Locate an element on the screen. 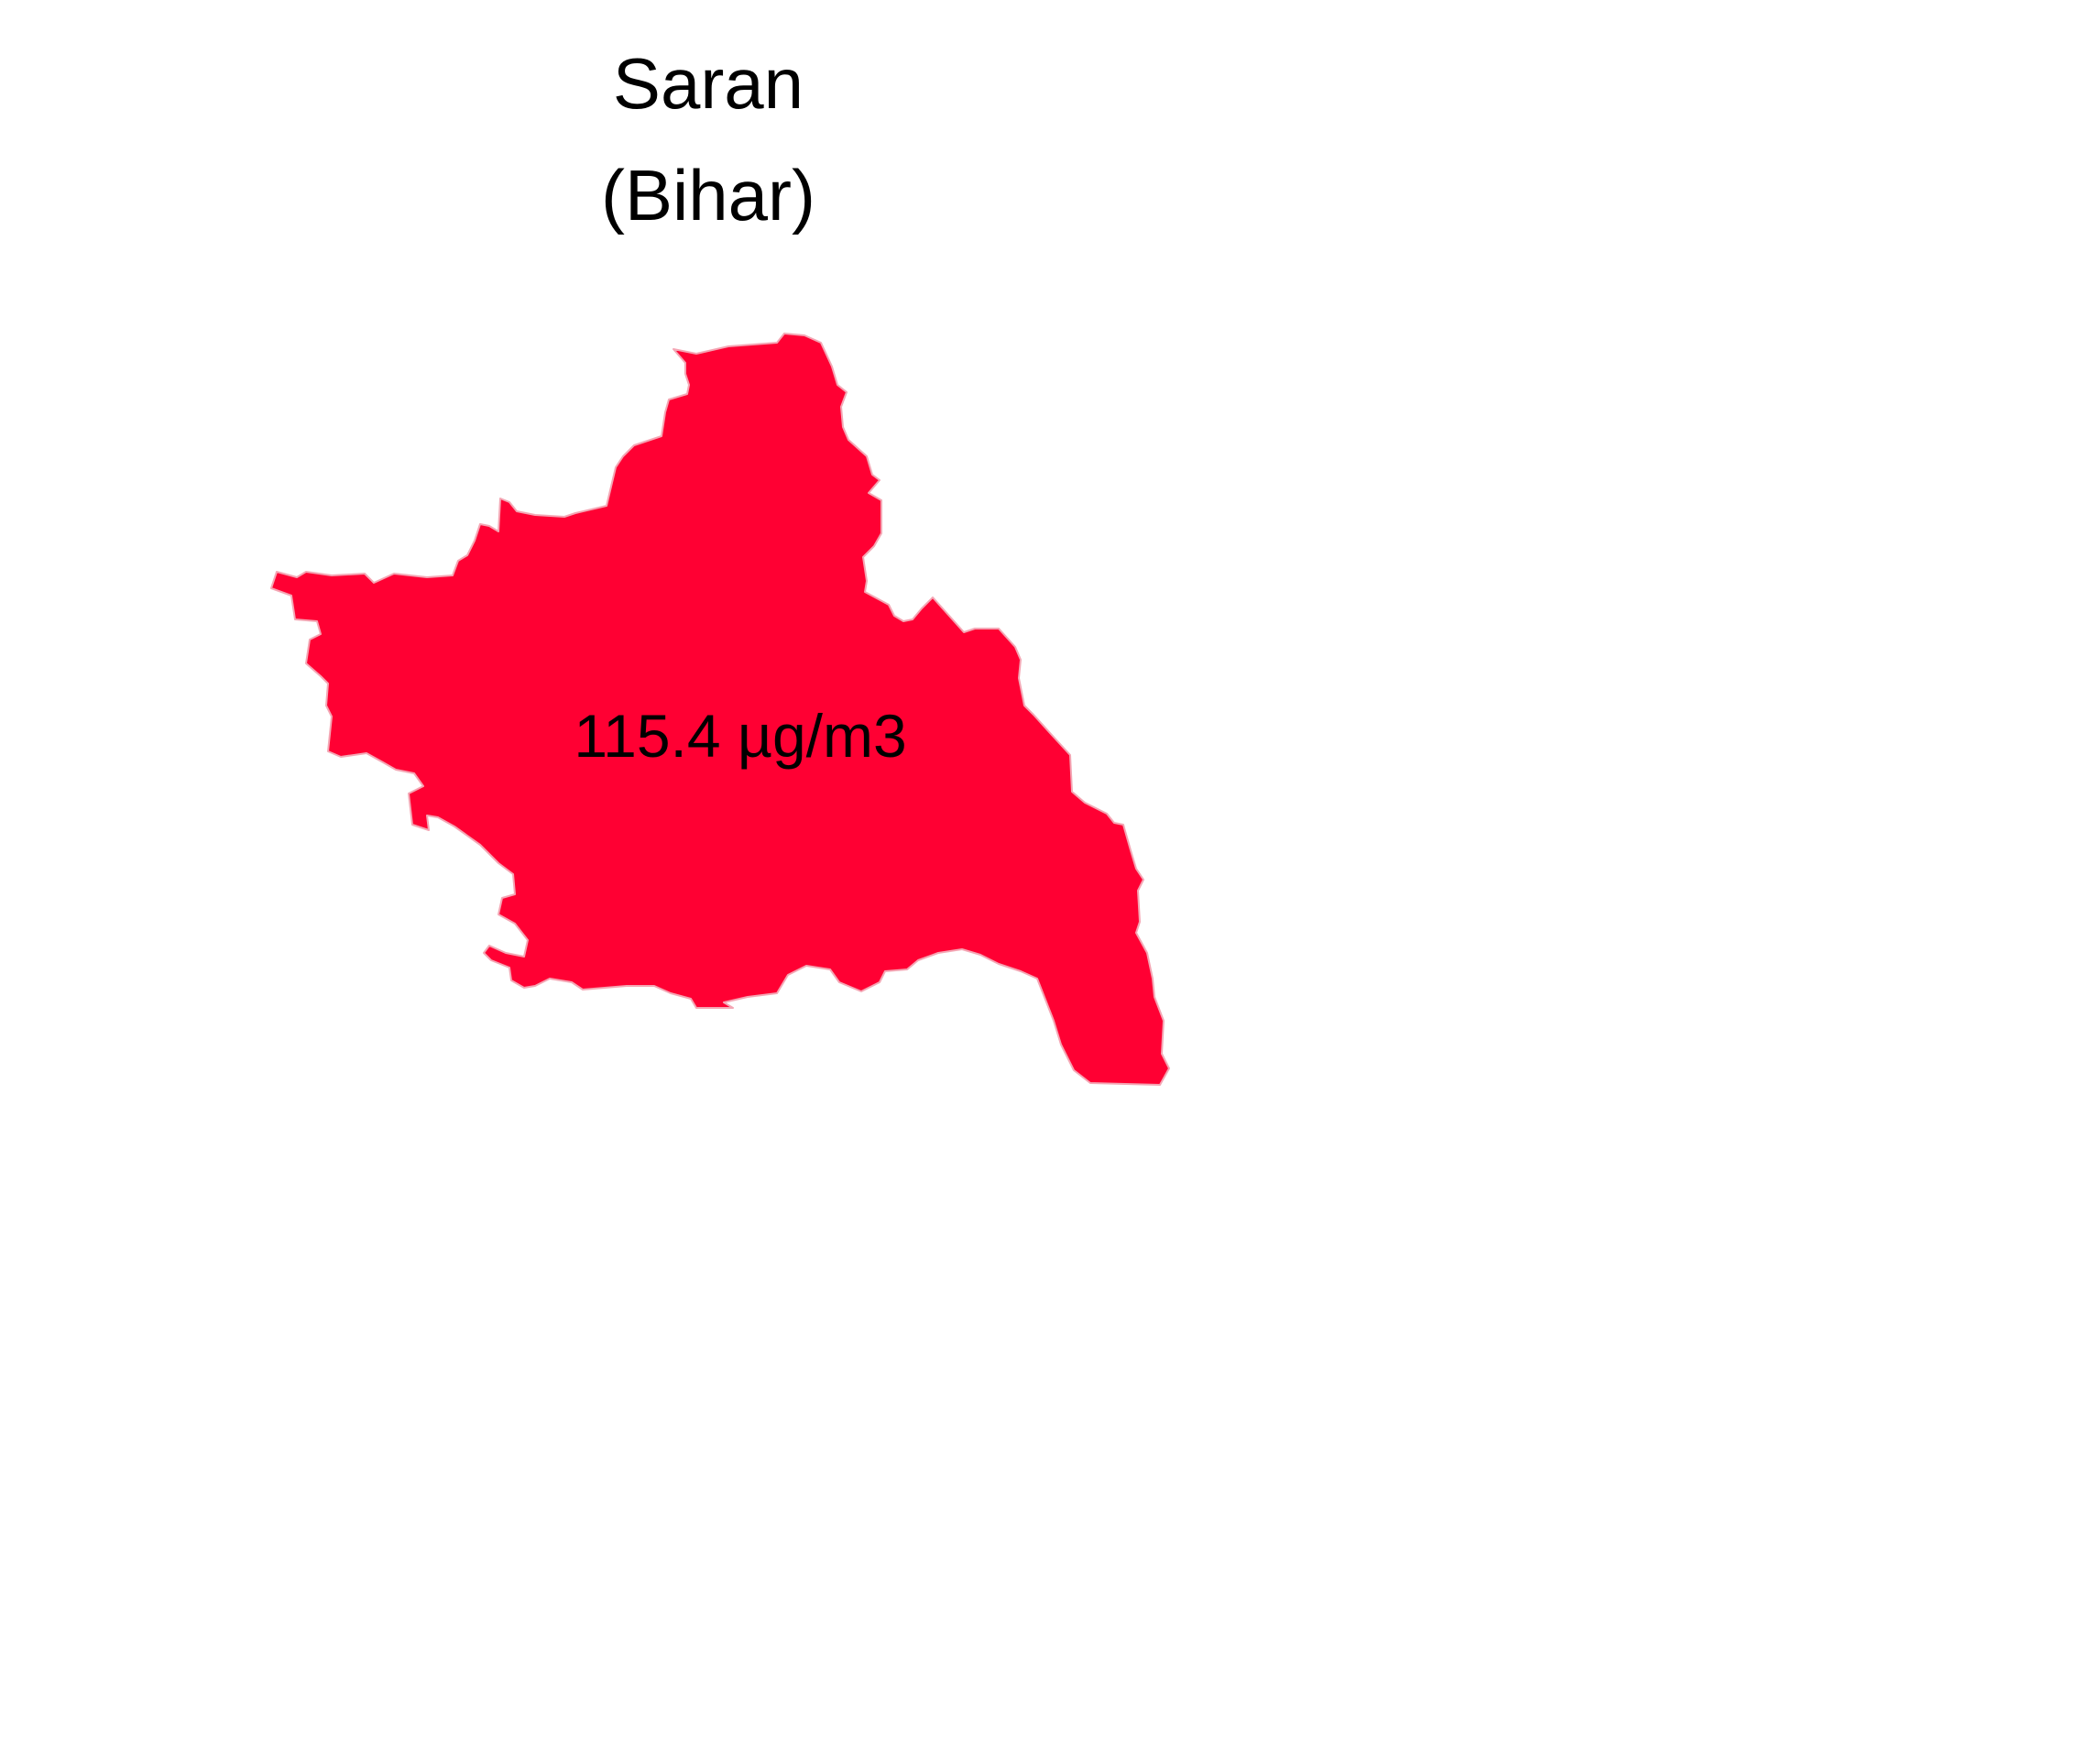  map-title-district: Saran is located at coordinates (708, 83).